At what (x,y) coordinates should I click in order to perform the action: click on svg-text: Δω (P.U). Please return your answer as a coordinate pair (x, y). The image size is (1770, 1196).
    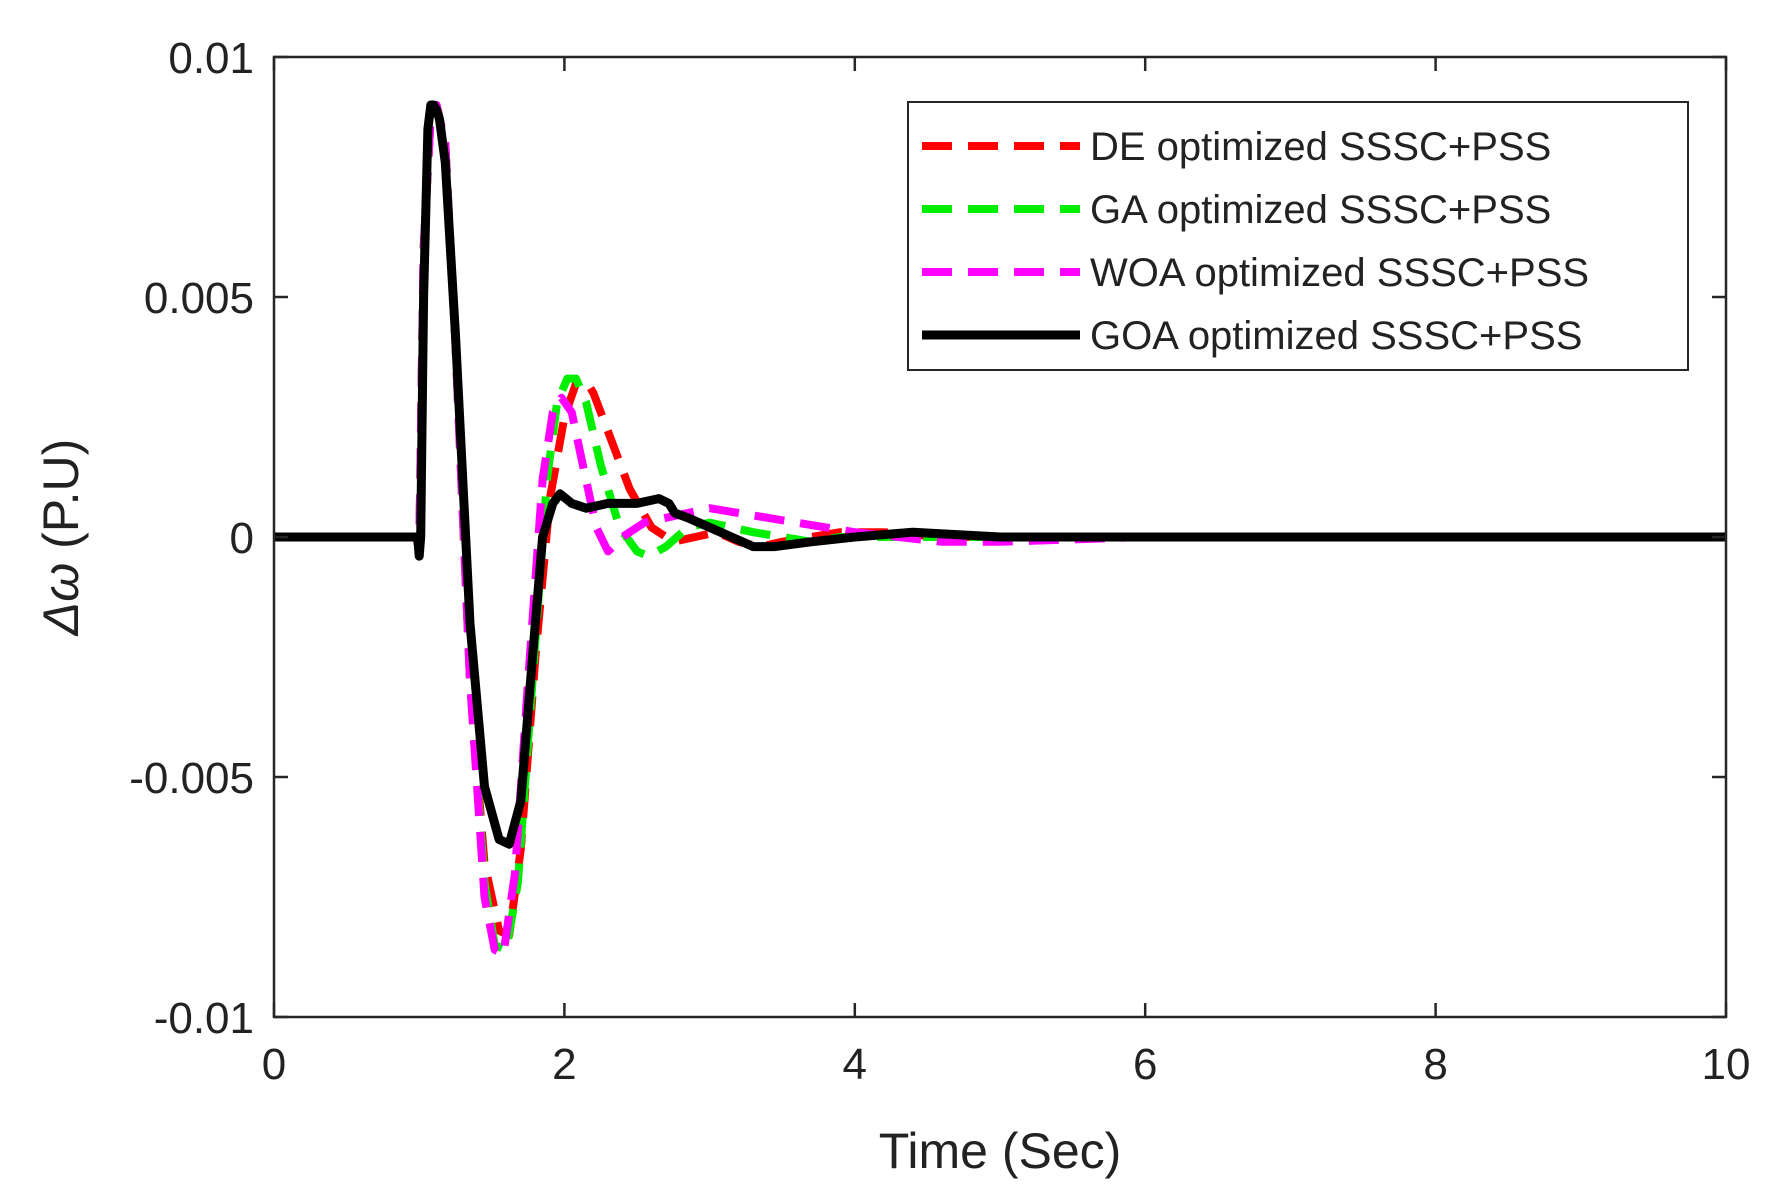
    Looking at the image, I should click on (61, 538).